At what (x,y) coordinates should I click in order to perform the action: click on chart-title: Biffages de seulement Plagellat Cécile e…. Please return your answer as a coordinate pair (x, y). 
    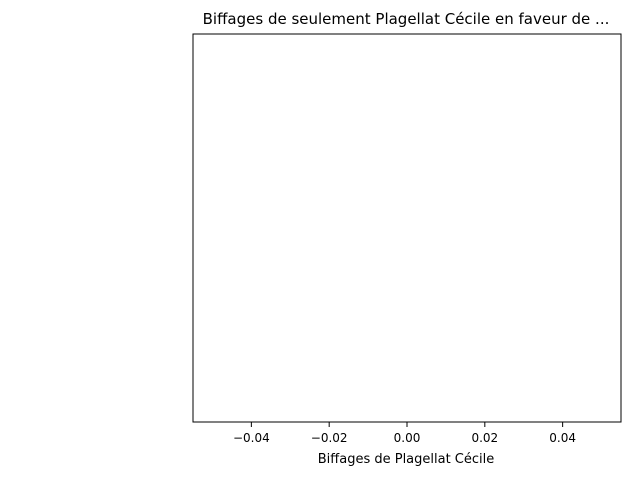
    Looking at the image, I should click on (406, 19).